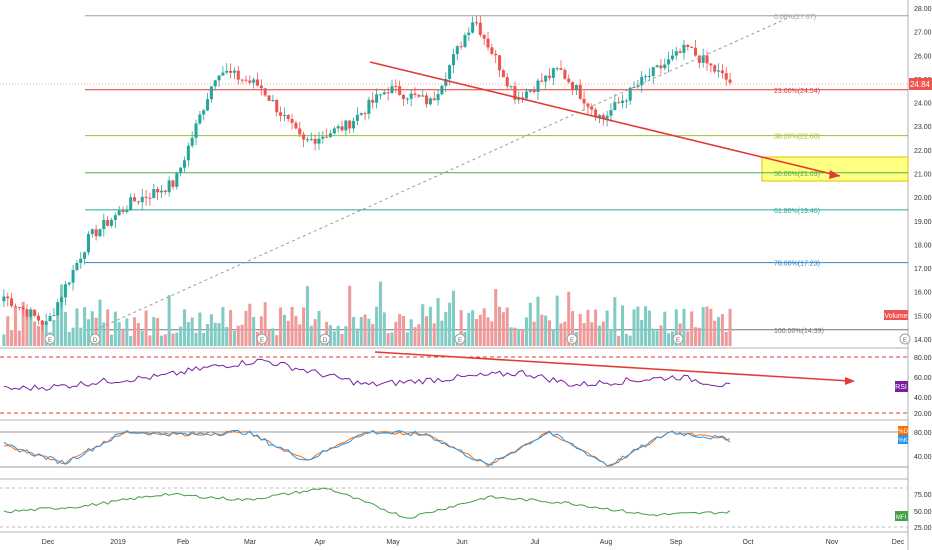 The image size is (932, 550). What do you see at coordinates (797, 91) in the screenshot?
I see `fib-level-label: 23.60%(24.54)` at bounding box center [797, 91].